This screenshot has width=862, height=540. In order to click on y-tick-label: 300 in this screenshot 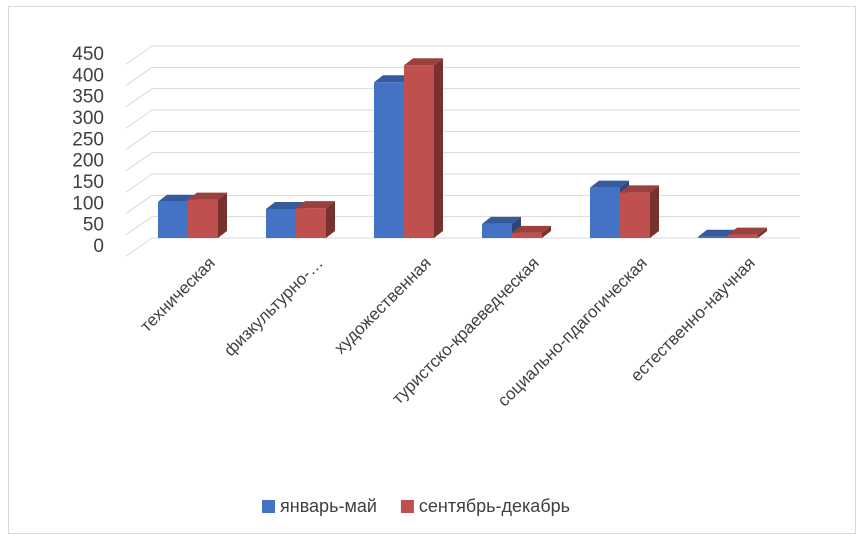, I will do `click(88, 118)`.